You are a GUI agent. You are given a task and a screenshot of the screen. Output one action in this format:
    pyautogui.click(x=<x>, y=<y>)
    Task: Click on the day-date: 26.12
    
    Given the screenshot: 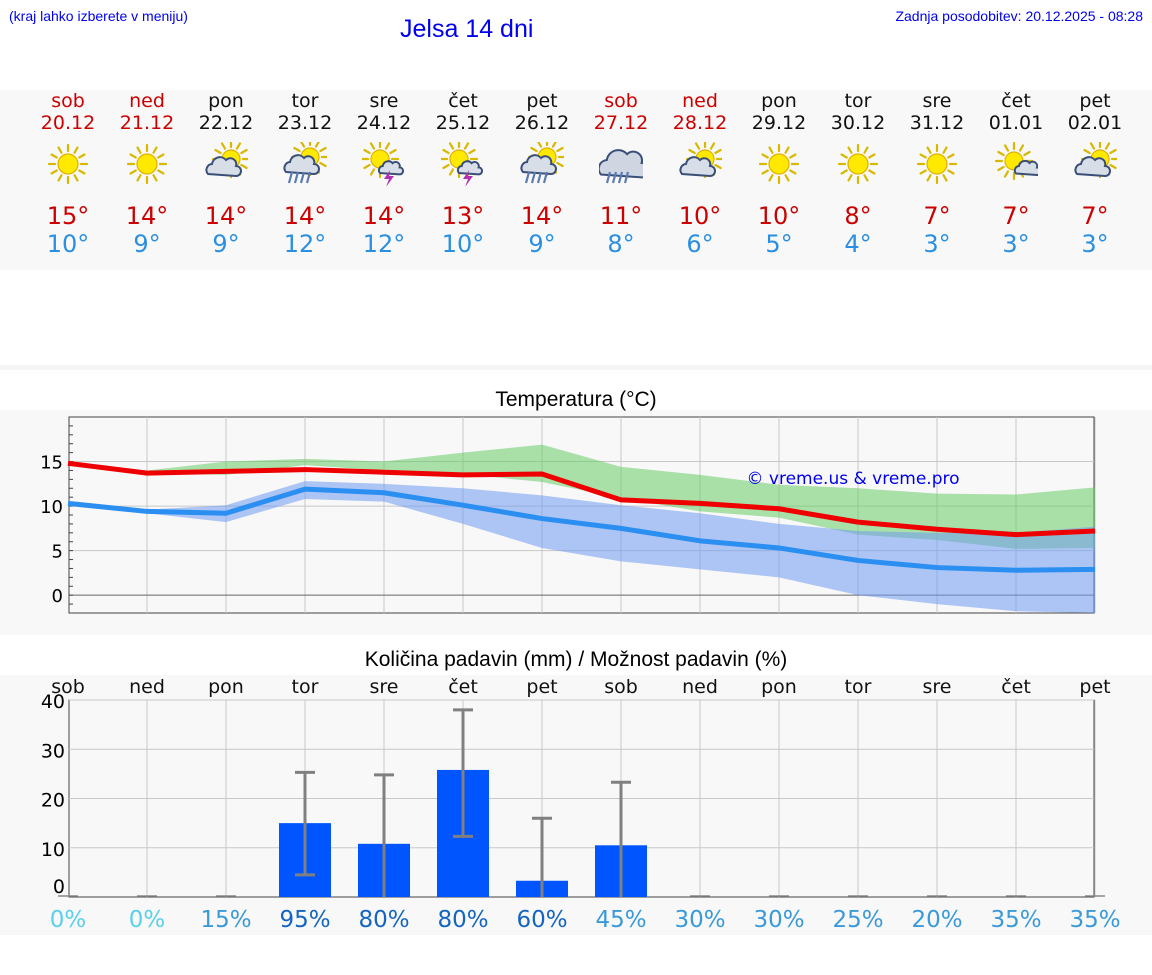 What is the action you would take?
    pyautogui.click(x=542, y=123)
    